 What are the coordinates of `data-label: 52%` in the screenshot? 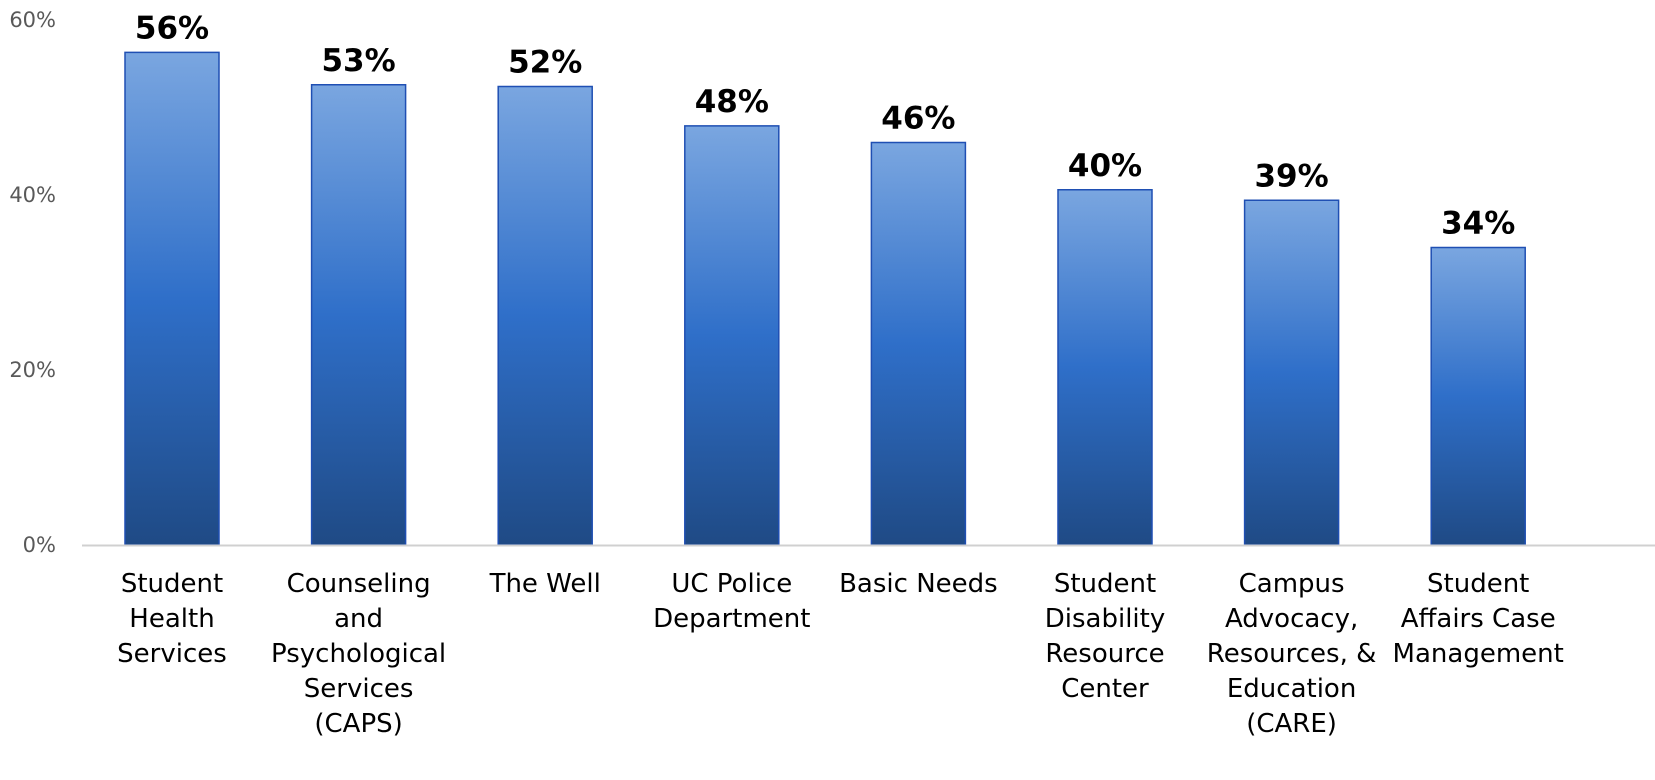 It's located at (545, 63).